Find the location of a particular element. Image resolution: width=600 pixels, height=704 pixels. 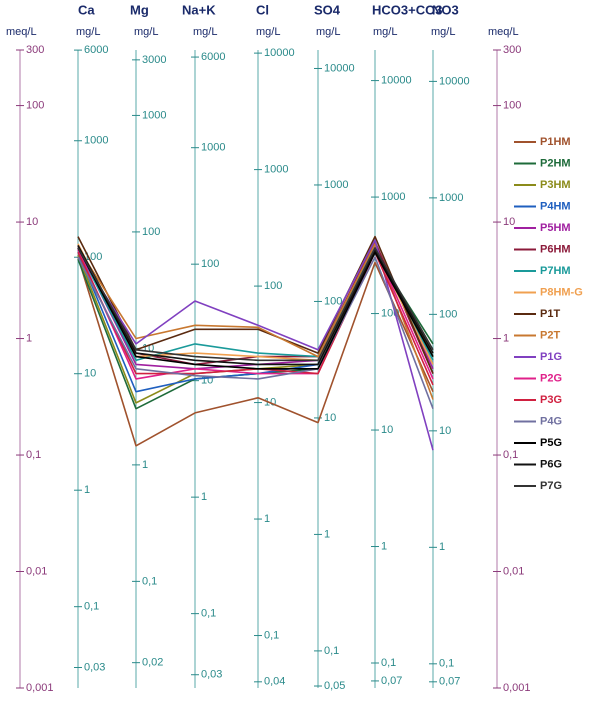

y2-tick-label: 100 is located at coordinates (512, 105).